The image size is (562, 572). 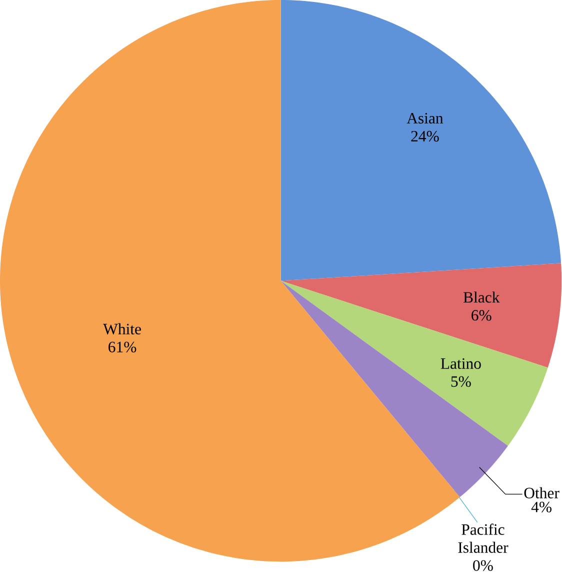 What do you see at coordinates (425, 136) in the screenshot?
I see `data-label: 24%` at bounding box center [425, 136].